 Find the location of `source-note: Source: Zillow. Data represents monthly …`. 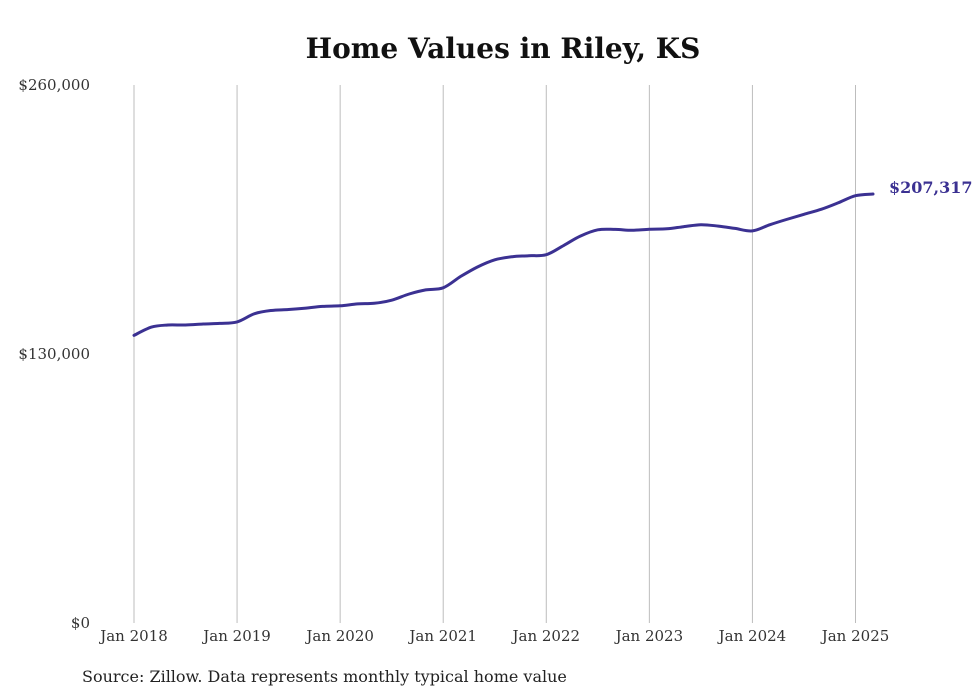

source-note: Source: Zillow. Data represents monthly … is located at coordinates (324, 676).